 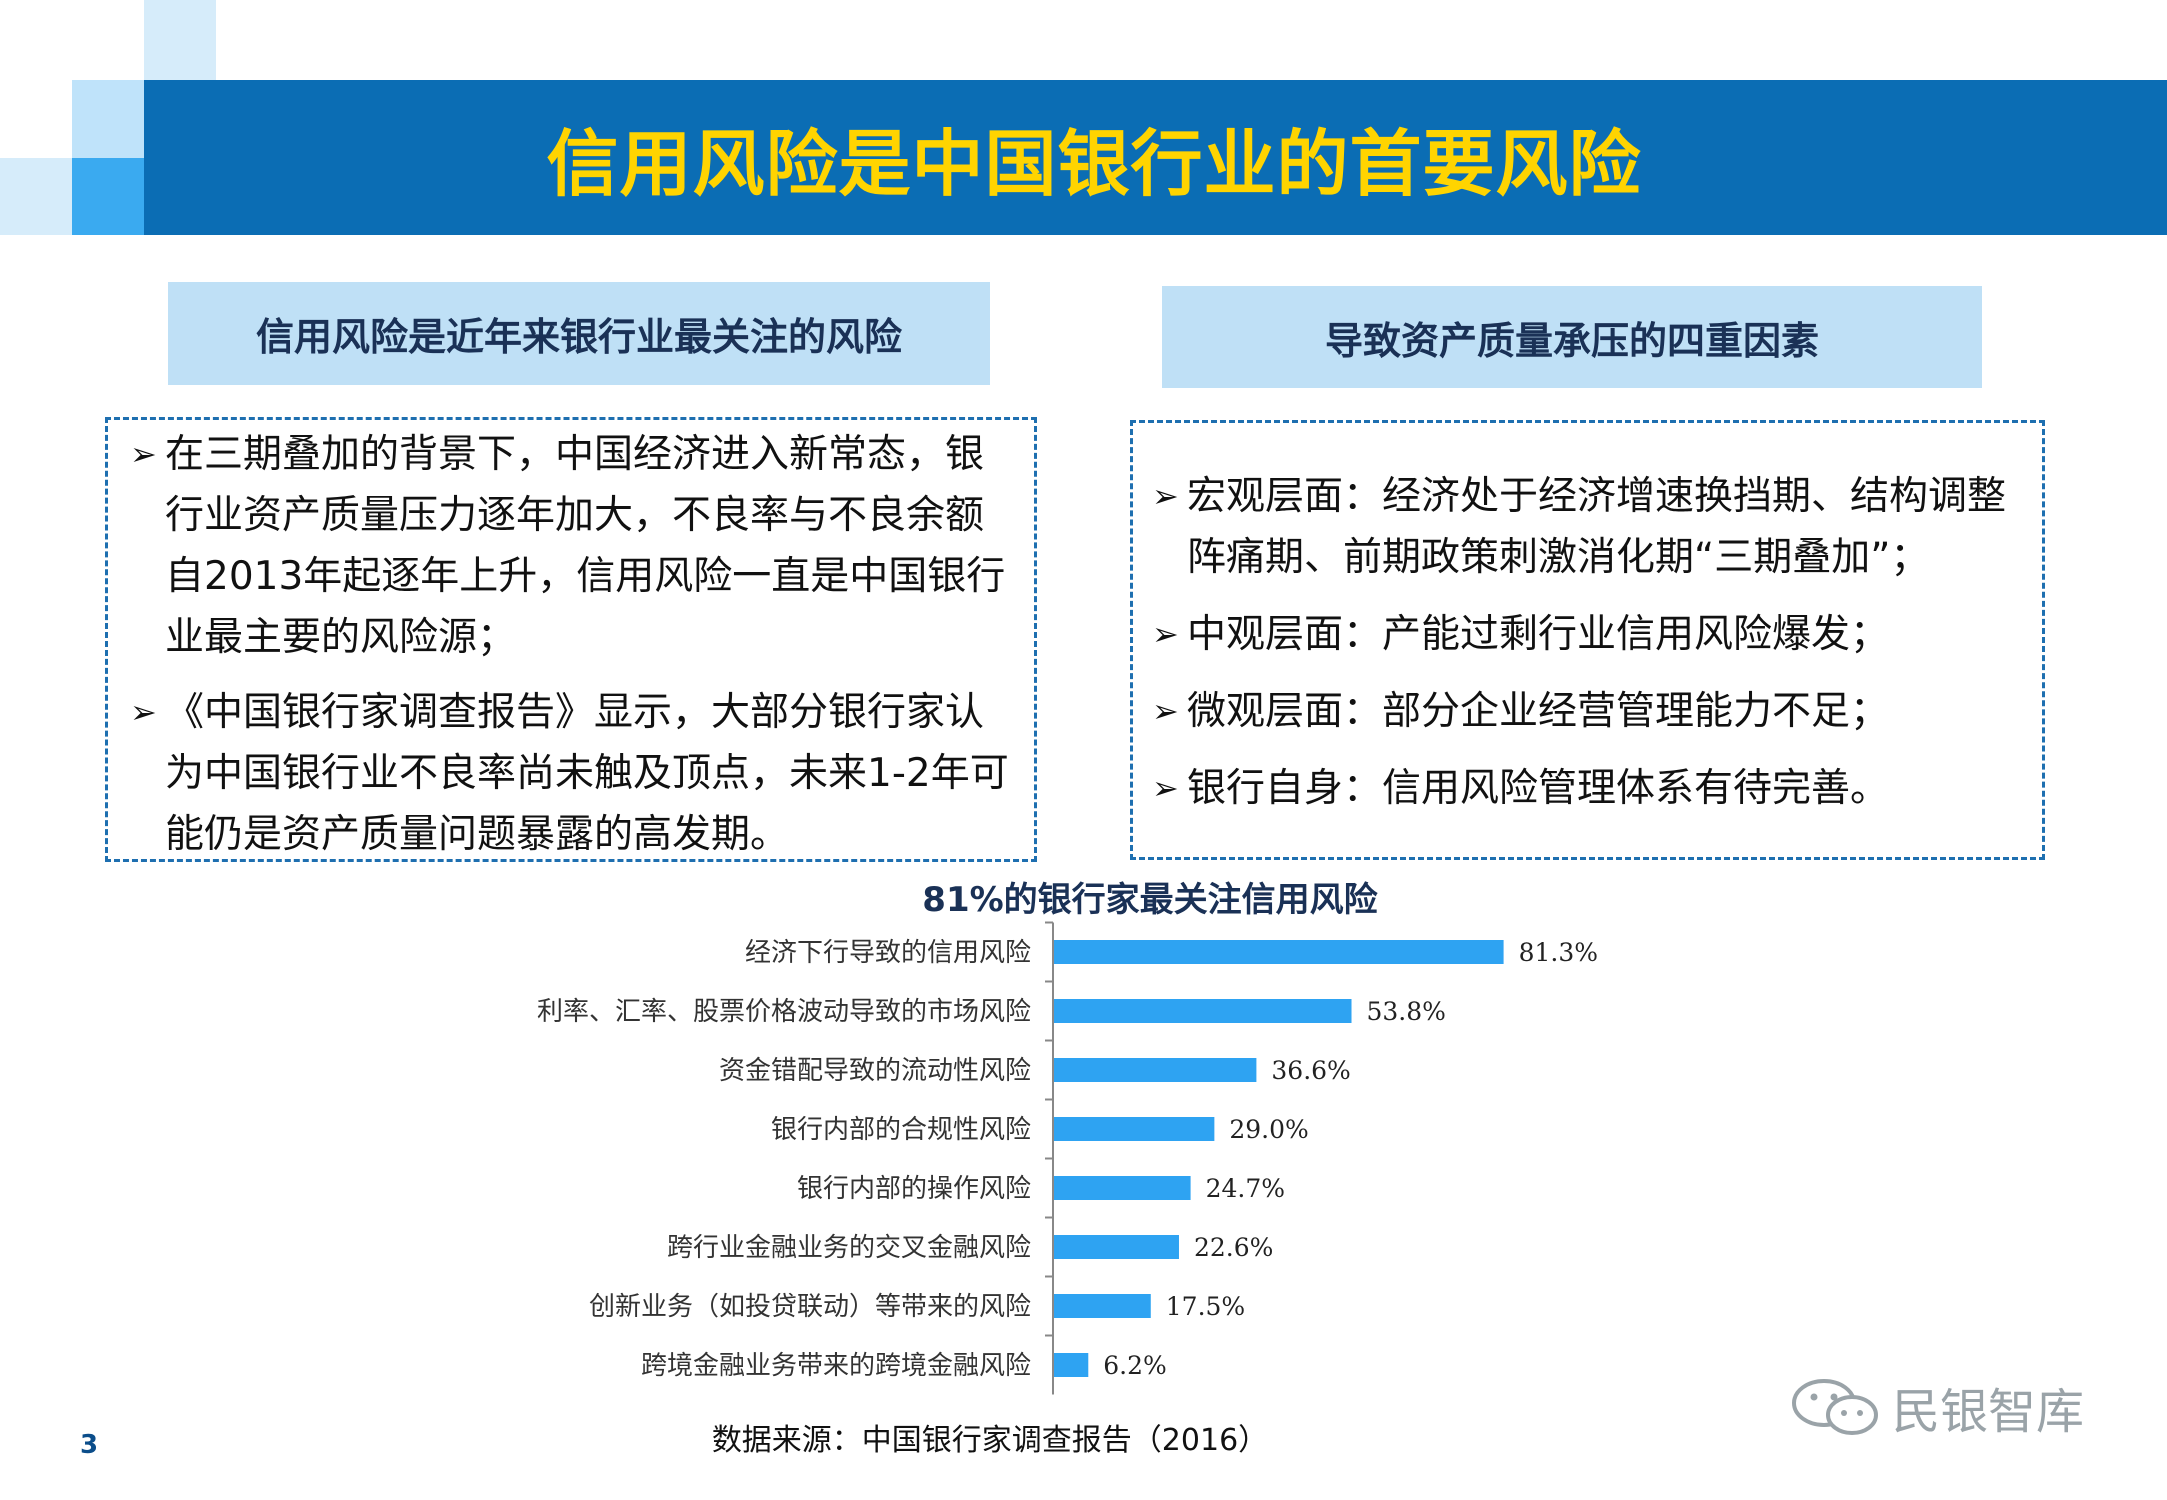 I want to click on right-bullet-2: ➢ 中观层面：产能过剩行业信用风险爆发；, so click(x=1592, y=634).